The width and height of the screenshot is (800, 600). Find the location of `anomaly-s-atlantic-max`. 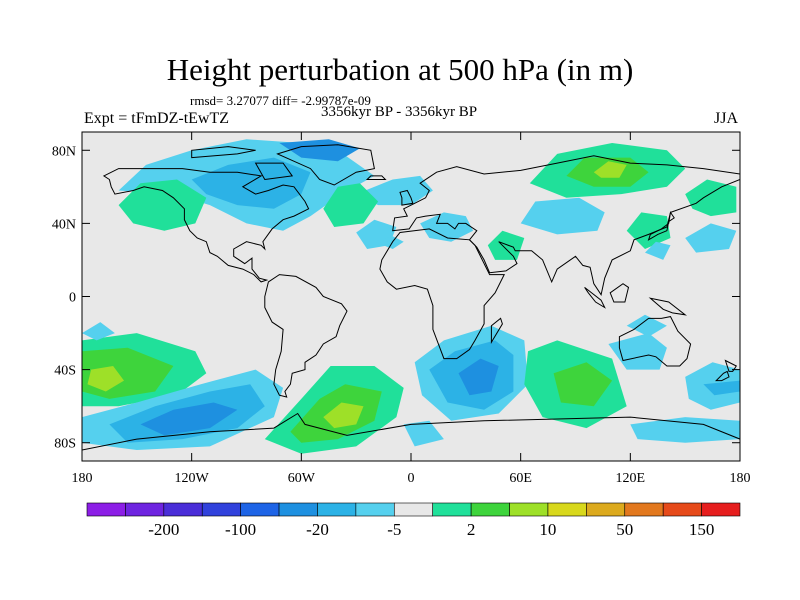

anomaly-s-atlantic-max is located at coordinates (343, 415).